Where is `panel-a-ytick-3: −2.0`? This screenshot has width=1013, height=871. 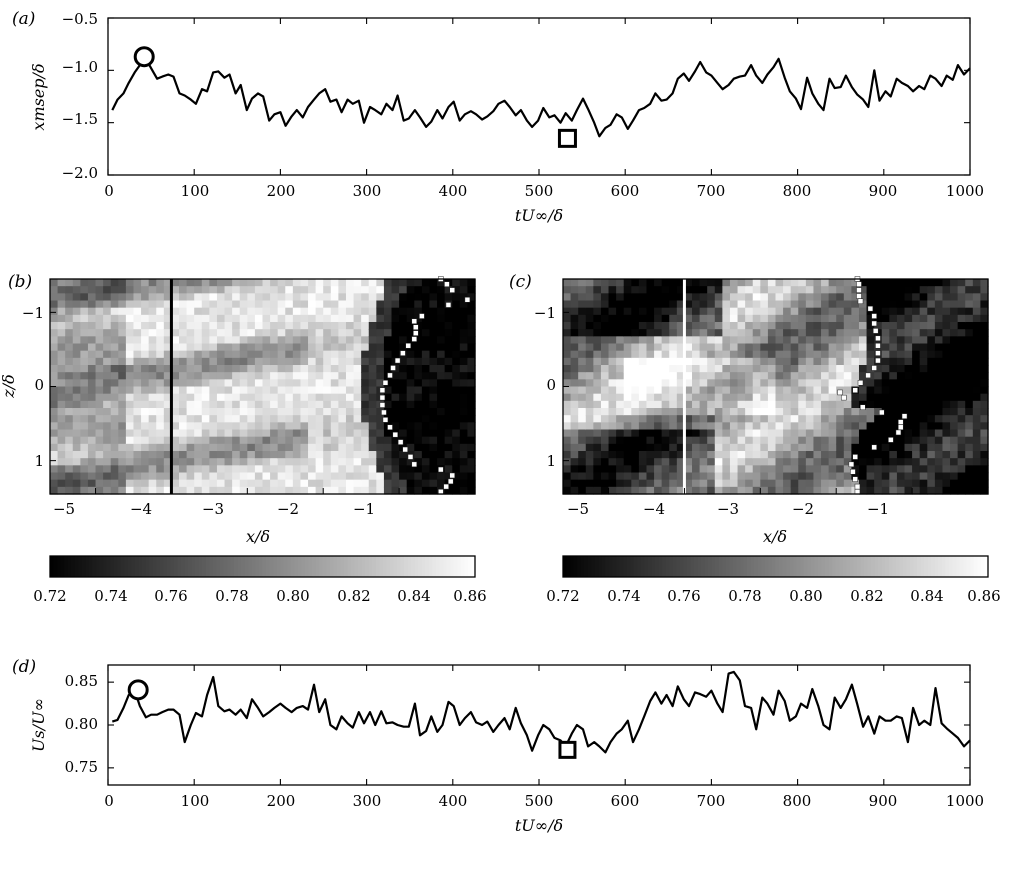
panel-a-ytick-3: −2.0 is located at coordinates (80, 173).